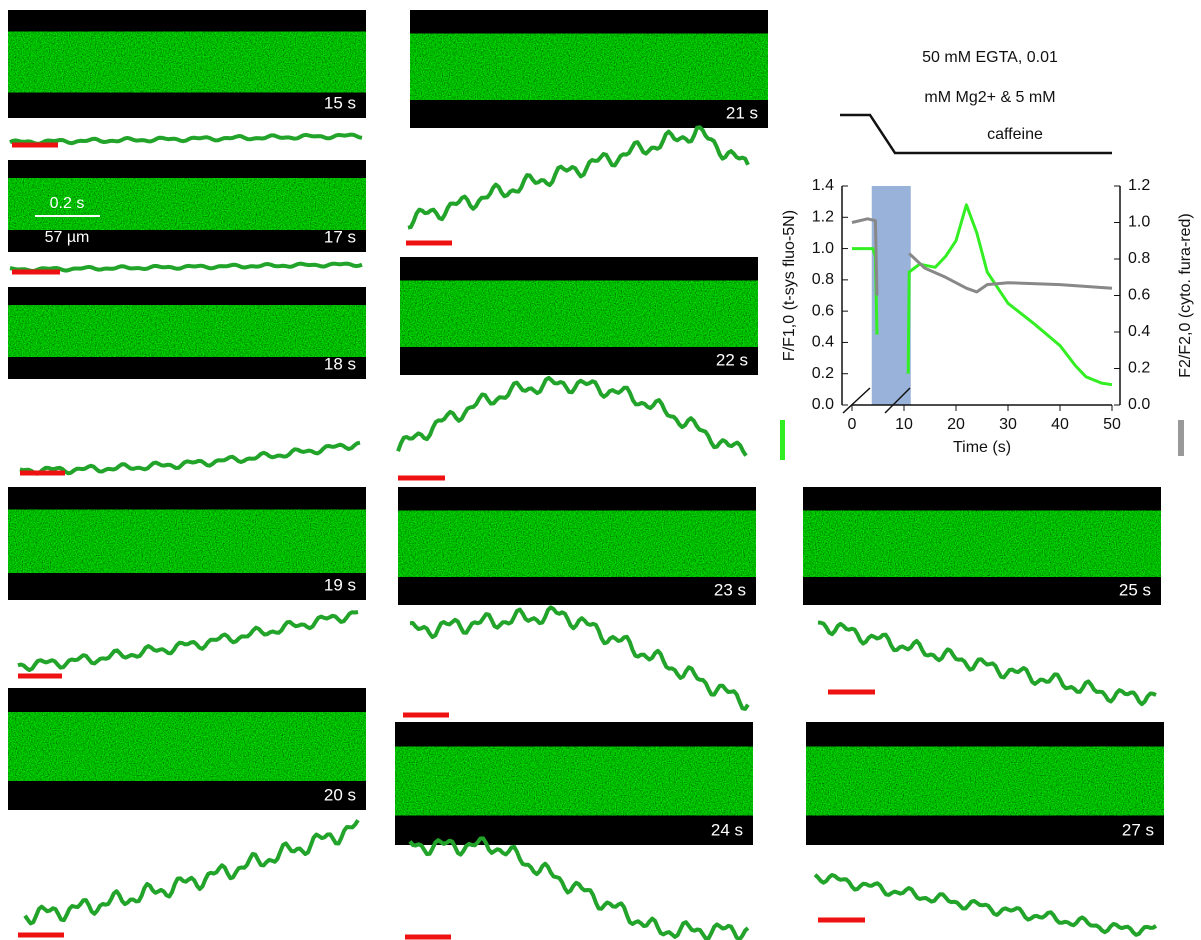  I want to click on annotation: mM Mg2+ & 5 mM, so click(989, 97).